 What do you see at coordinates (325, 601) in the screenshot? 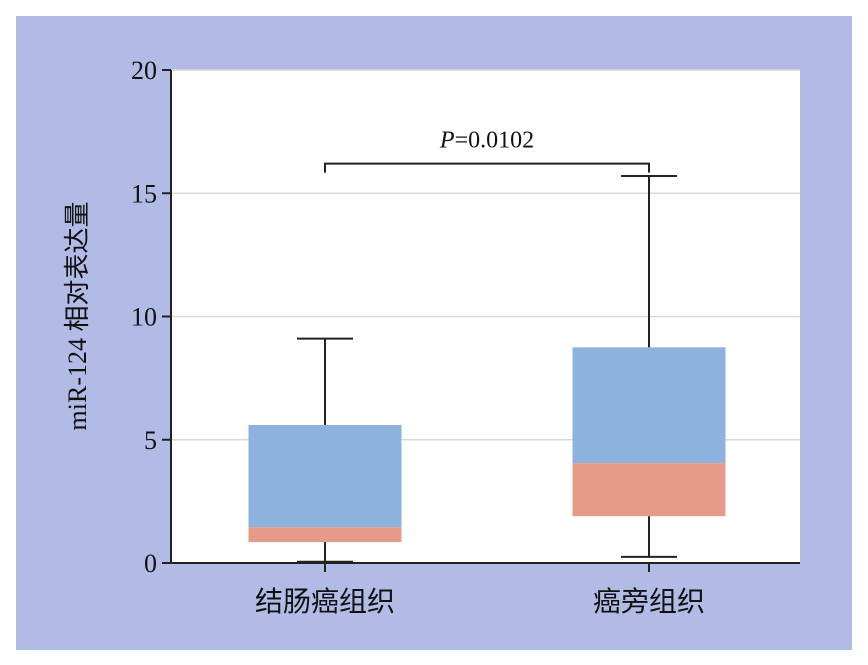
I see `x-tick-label: 结肠癌组织` at bounding box center [325, 601].